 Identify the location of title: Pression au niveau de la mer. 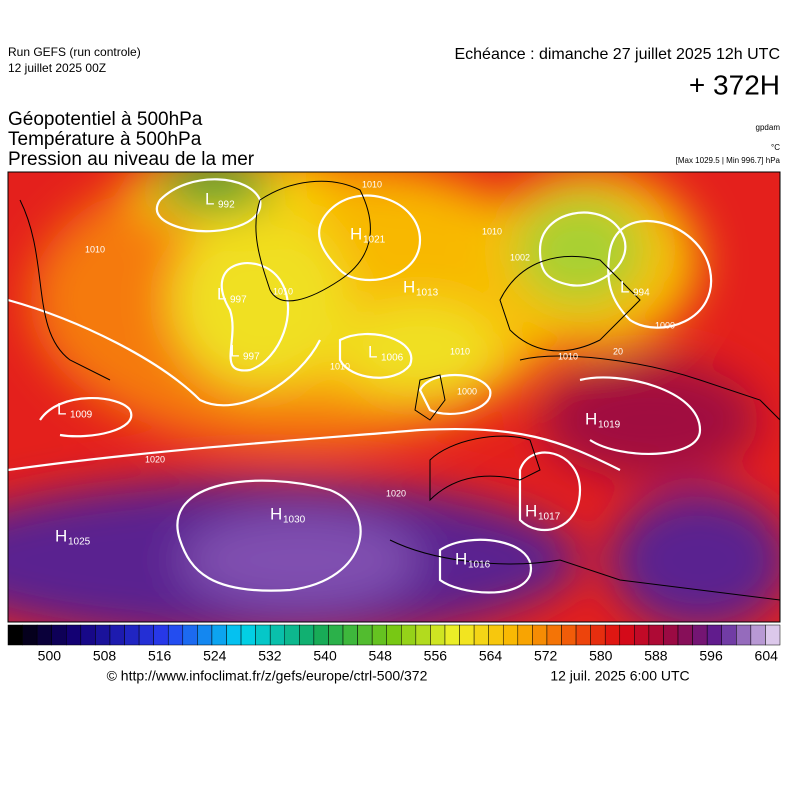
(131, 159).